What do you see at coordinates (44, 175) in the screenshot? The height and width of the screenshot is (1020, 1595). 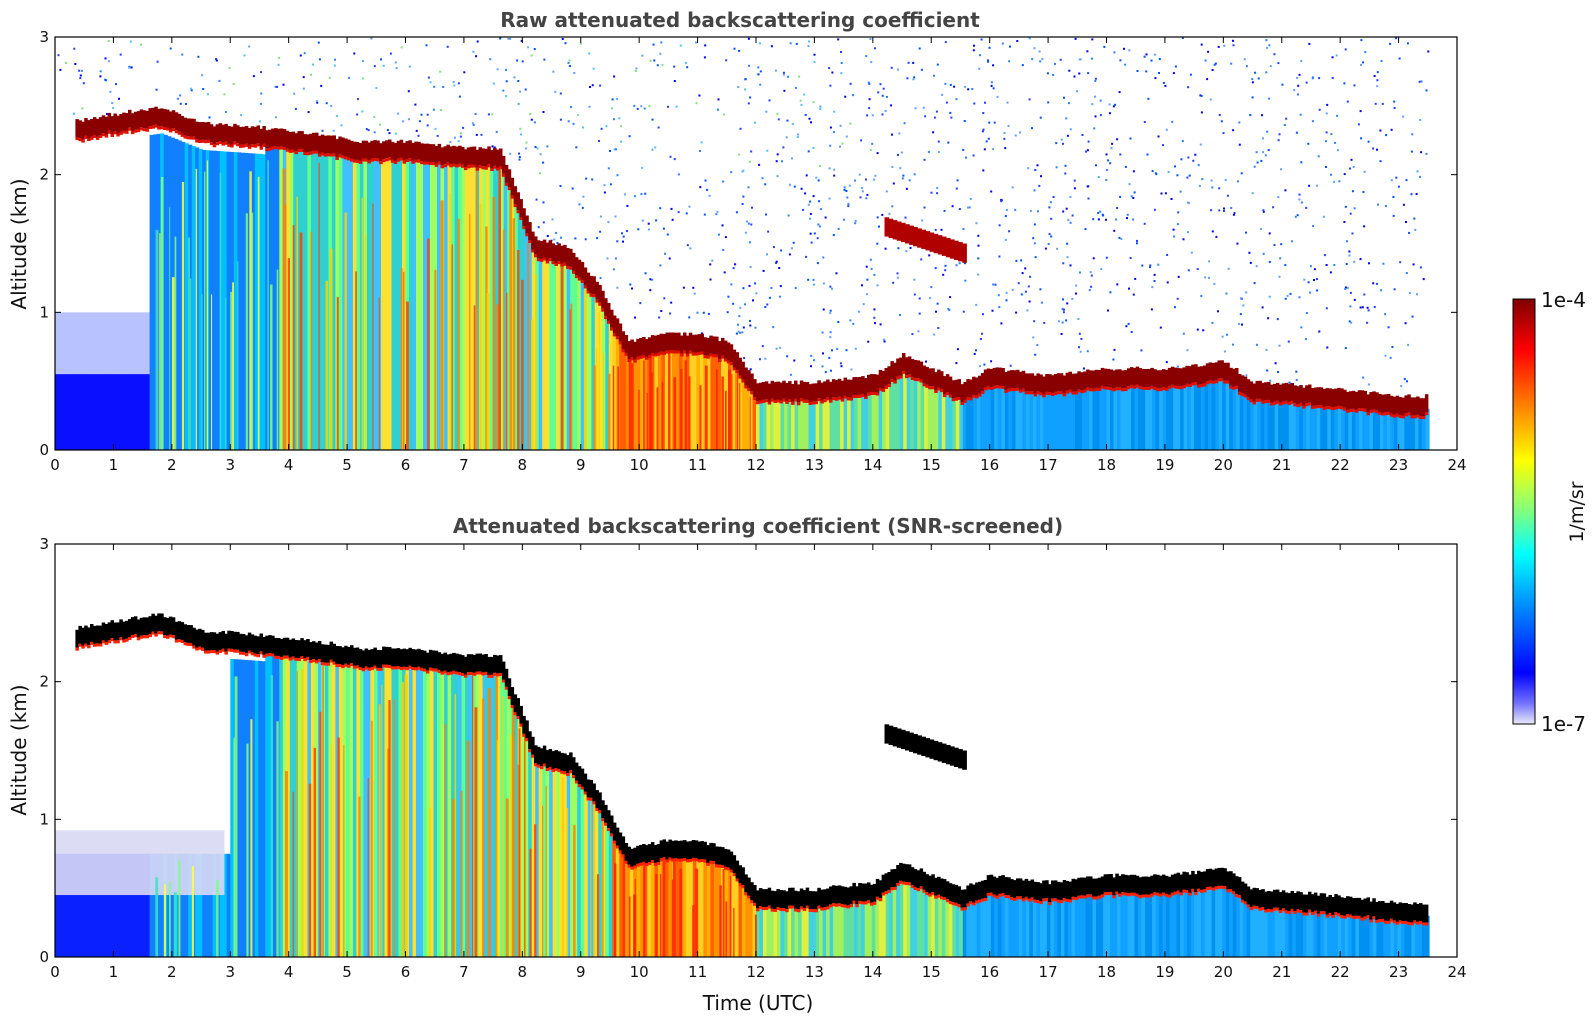 I see `y-tick-label: 2` at bounding box center [44, 175].